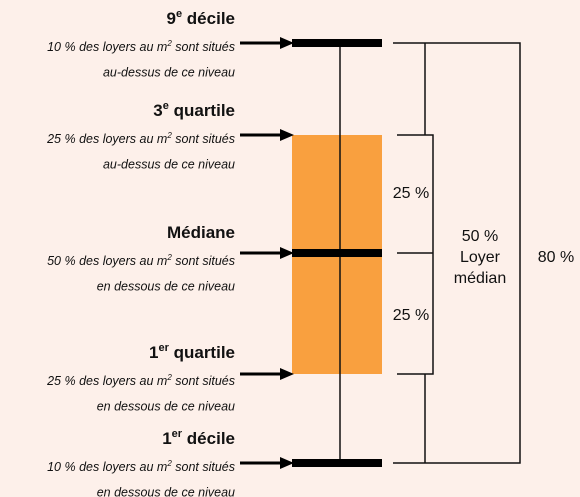 The image size is (580, 497). Describe the element at coordinates (170, 18) in the screenshot. I see `heading-text: 9` at that location.